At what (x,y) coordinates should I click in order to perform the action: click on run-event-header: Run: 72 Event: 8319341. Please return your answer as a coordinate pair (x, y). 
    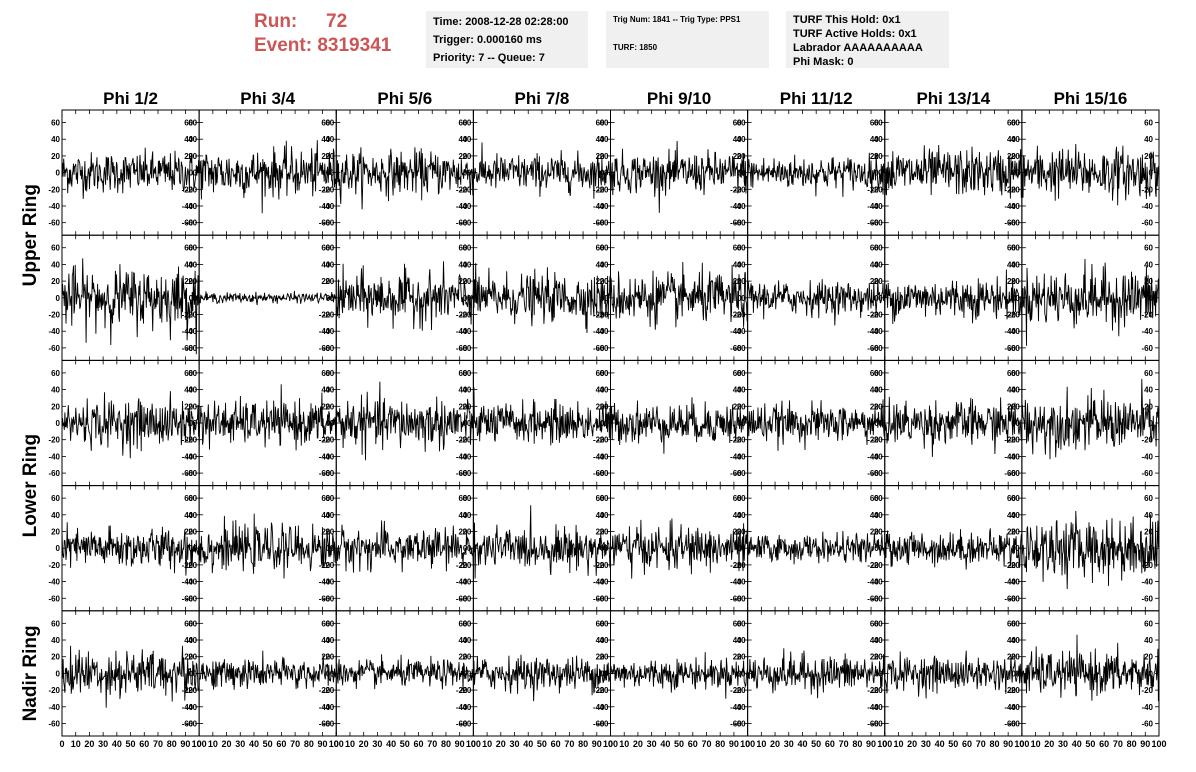
    Looking at the image, I should click on (322, 34).